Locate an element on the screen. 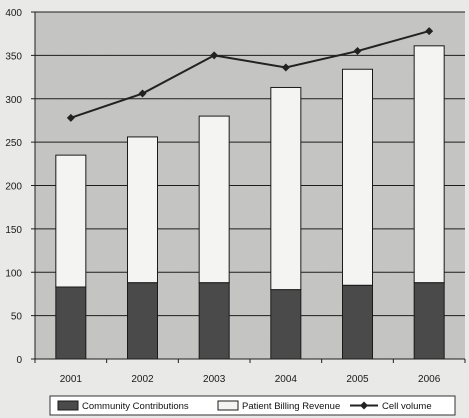 This screenshot has height=418, width=469. legend-label: Community Contributions is located at coordinates (135, 406).